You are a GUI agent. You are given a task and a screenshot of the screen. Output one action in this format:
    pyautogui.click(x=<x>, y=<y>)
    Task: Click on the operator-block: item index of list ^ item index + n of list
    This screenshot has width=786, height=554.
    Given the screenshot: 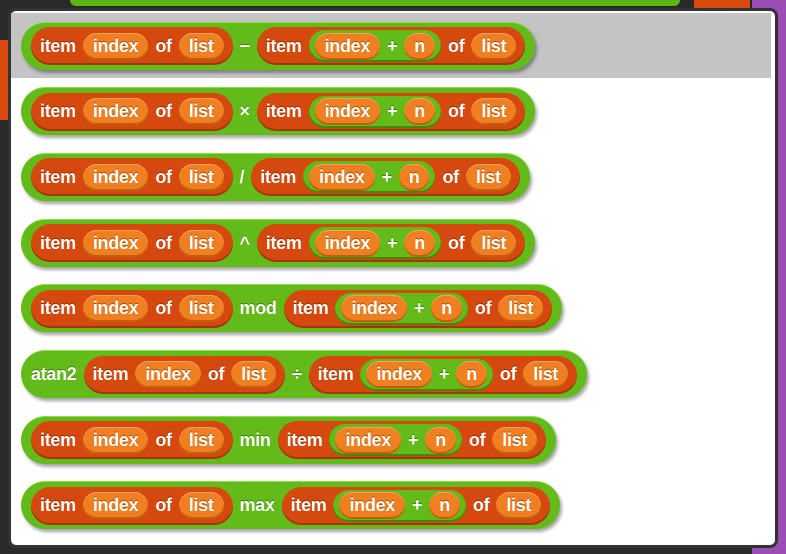 What is the action you would take?
    pyautogui.click(x=278, y=242)
    